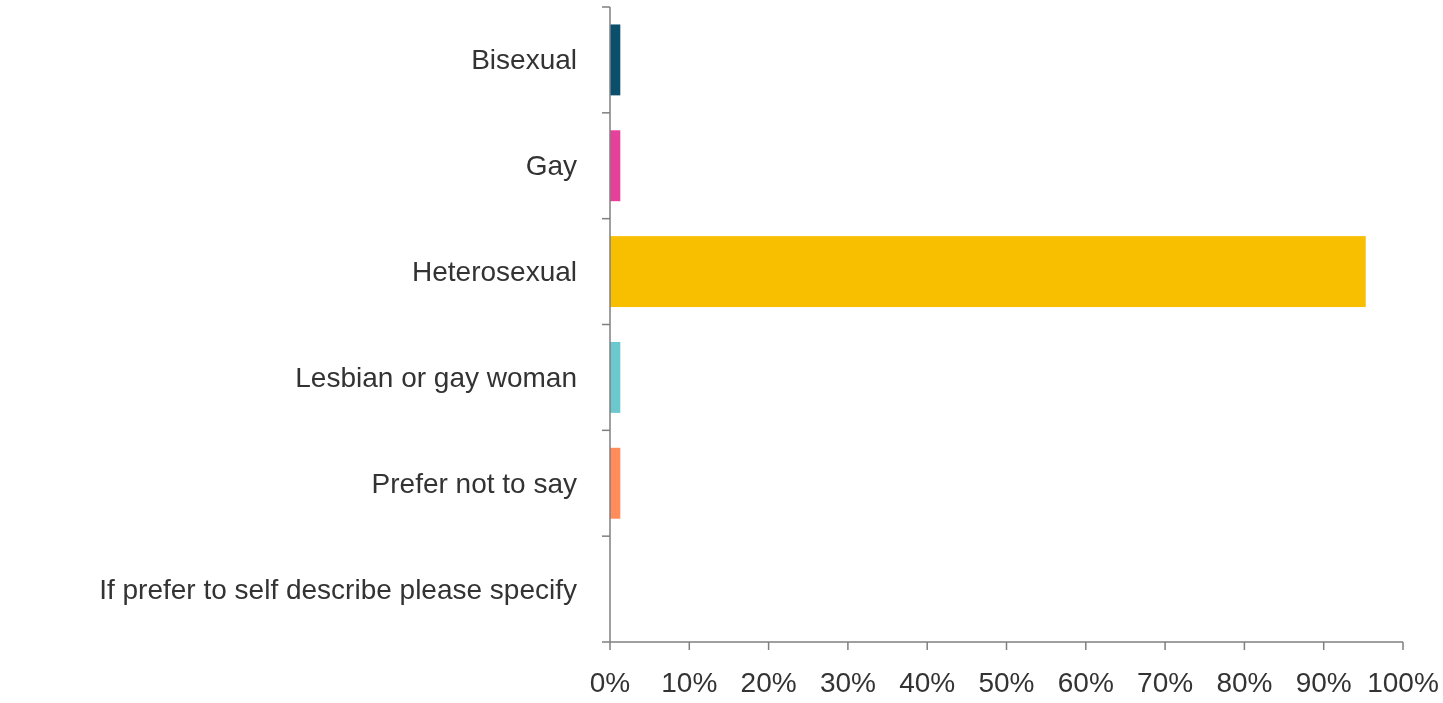 This screenshot has width=1443, height=703. Describe the element at coordinates (847, 682) in the screenshot. I see `x-tick-label: 30%` at that location.